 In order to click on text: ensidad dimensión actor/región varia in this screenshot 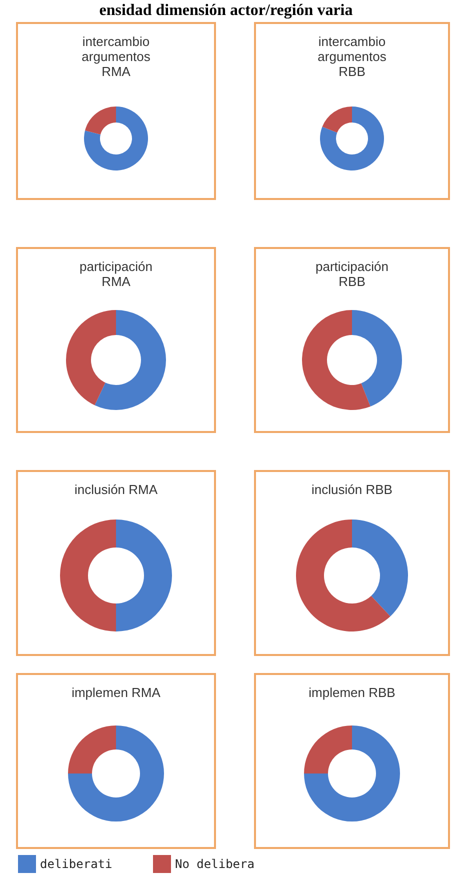, I will do `click(226, 10)`.